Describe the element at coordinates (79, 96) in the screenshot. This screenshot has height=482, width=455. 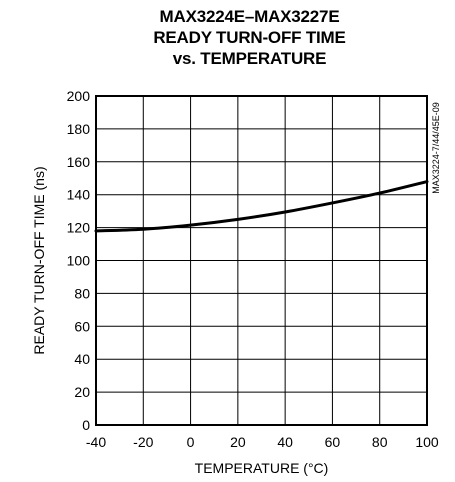
I see `y-tick-label: 200` at that location.